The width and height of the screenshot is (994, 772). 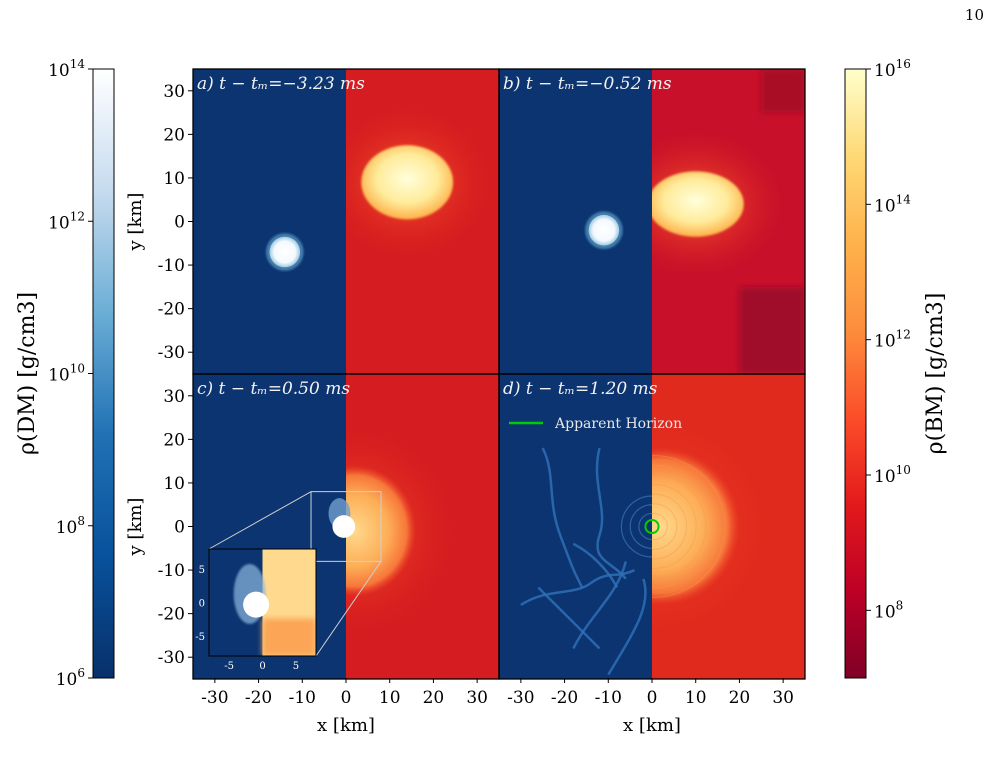 I want to click on bm-colorbar-label: ρ(BM) [g/cm3], so click(x=935, y=374).